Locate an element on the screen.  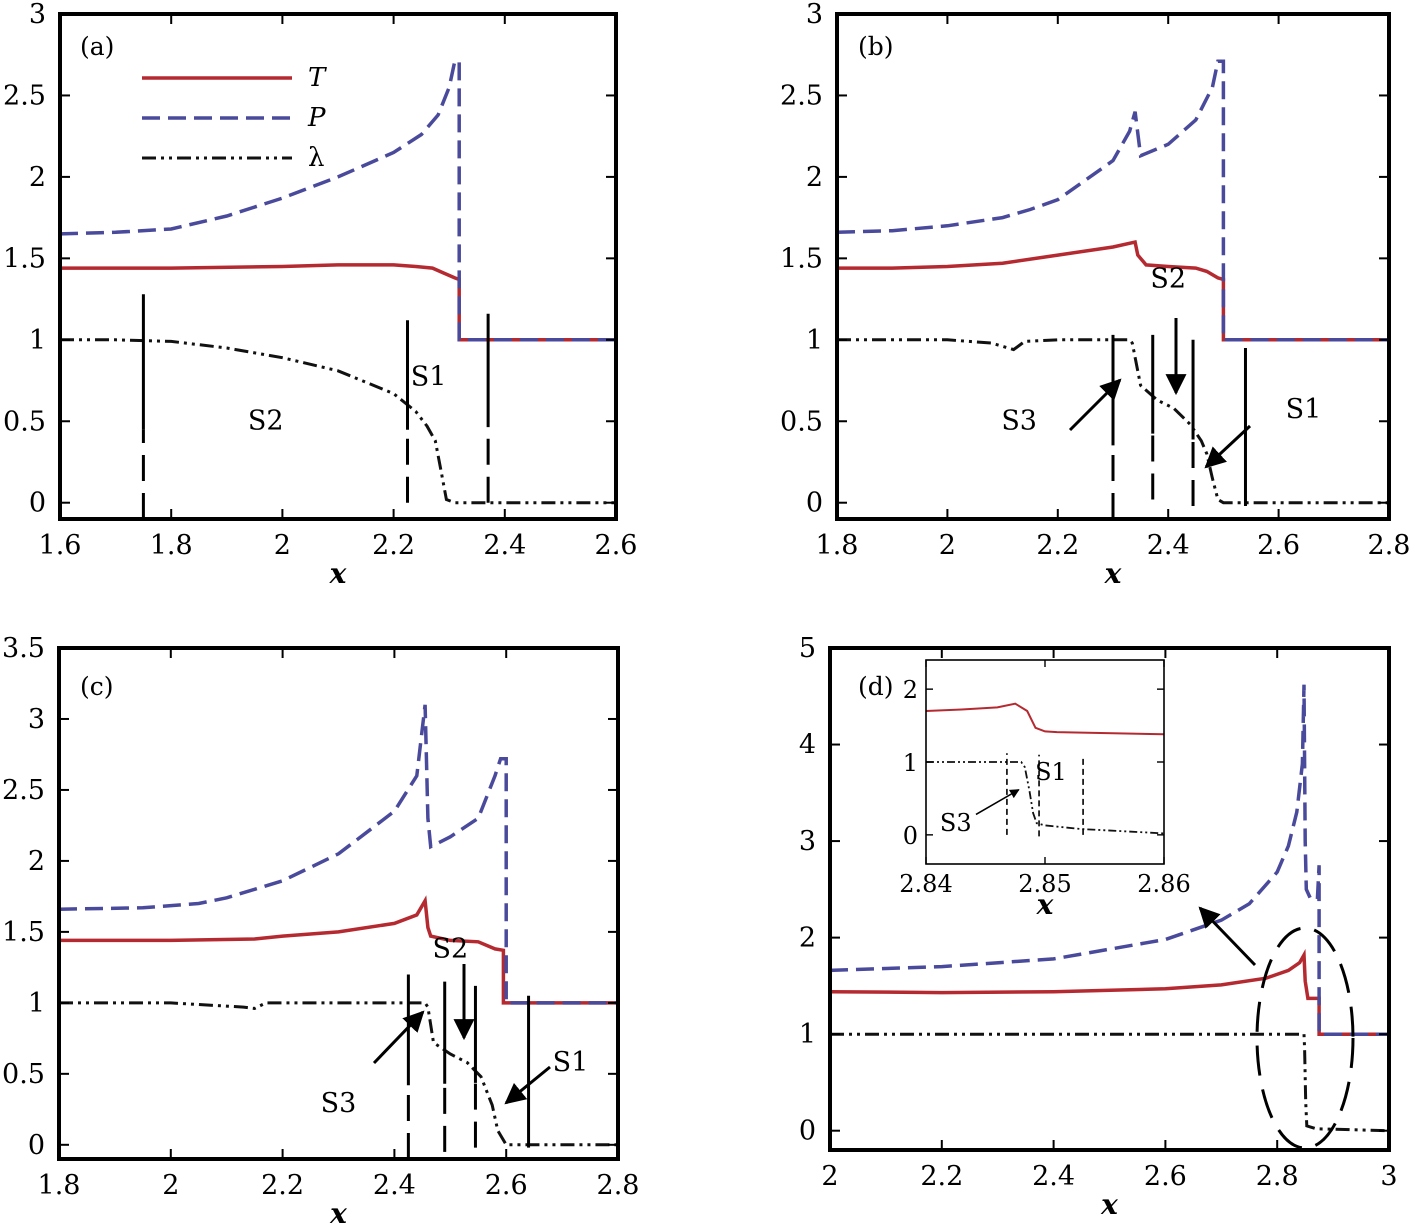
x-tick-label: 3 is located at coordinates (1388, 1176).